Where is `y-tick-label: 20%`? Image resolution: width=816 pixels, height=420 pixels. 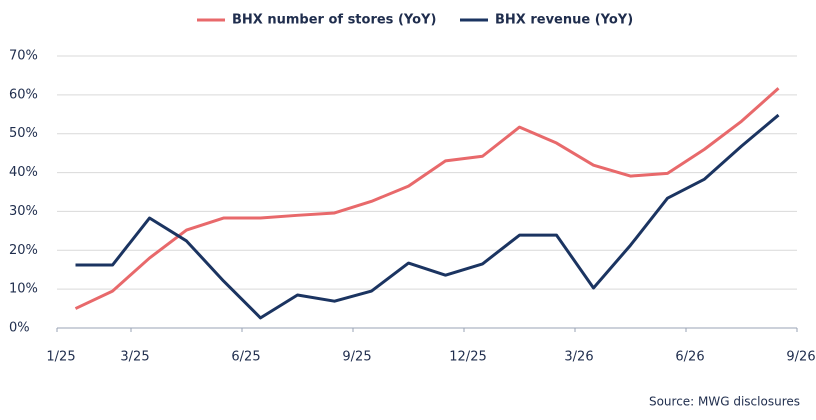 y-tick-label: 20% is located at coordinates (23, 250).